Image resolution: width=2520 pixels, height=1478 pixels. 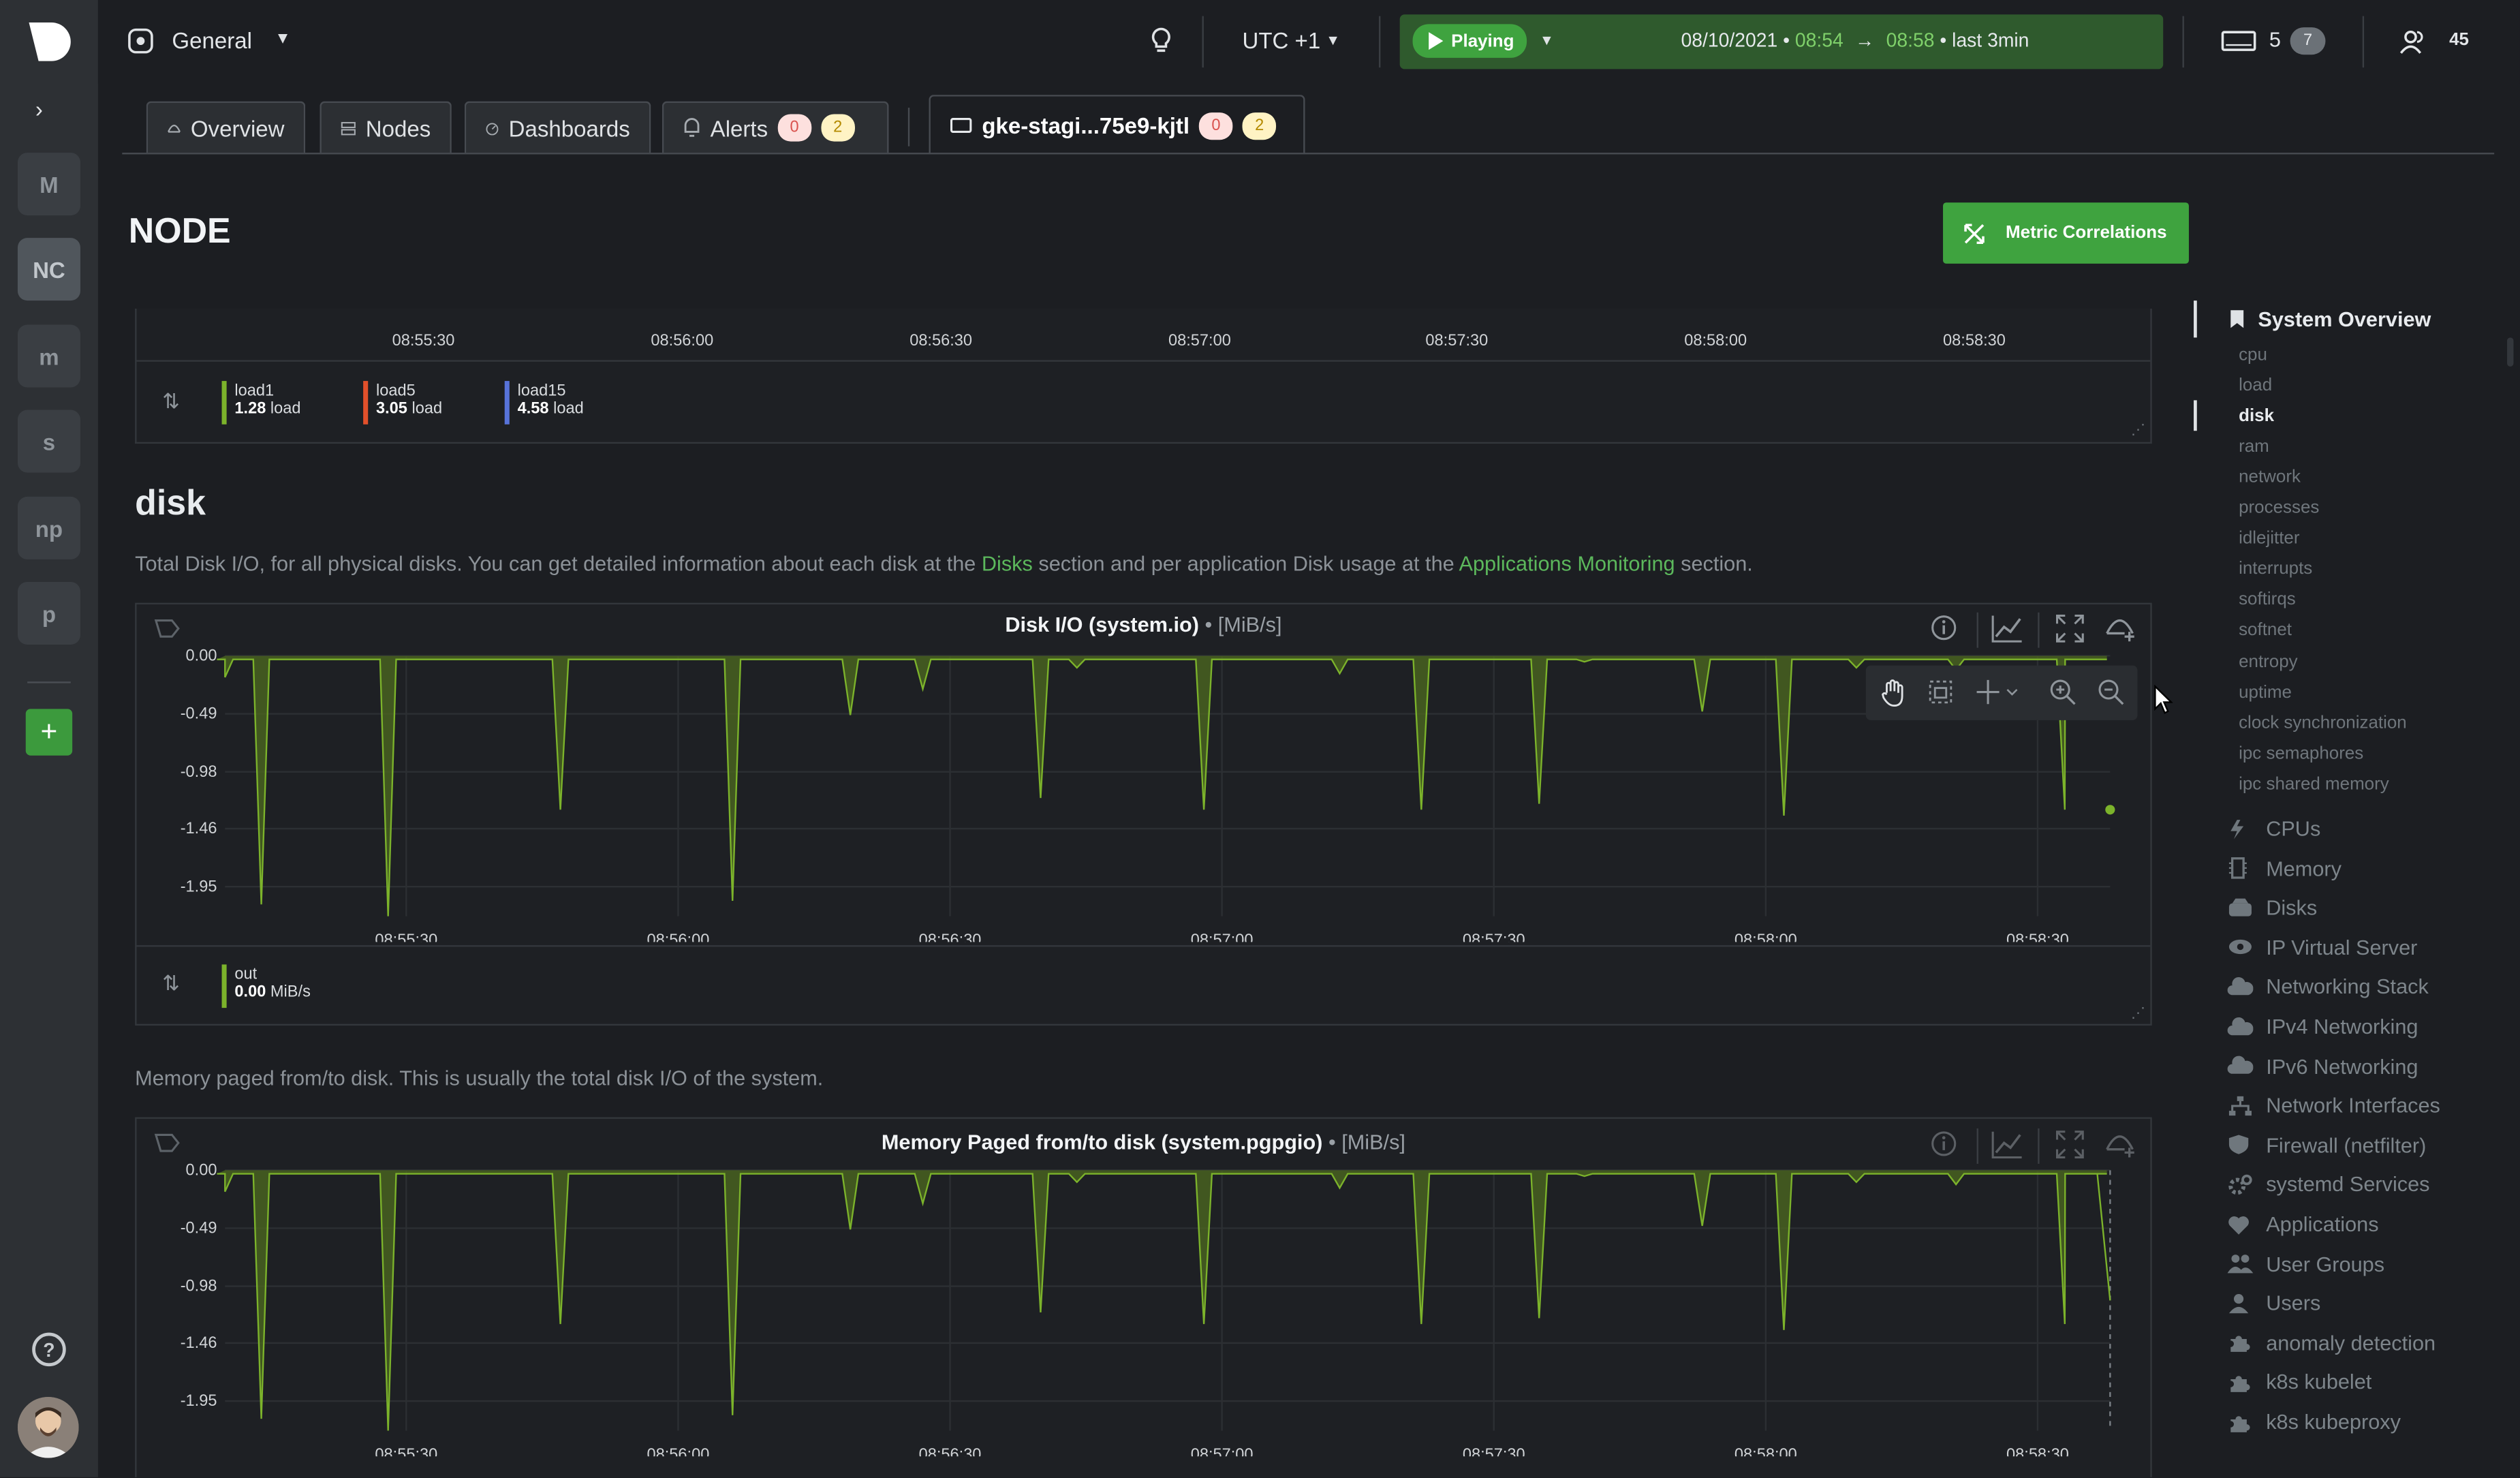 I want to click on select-area-icon, so click(x=1940, y=695).